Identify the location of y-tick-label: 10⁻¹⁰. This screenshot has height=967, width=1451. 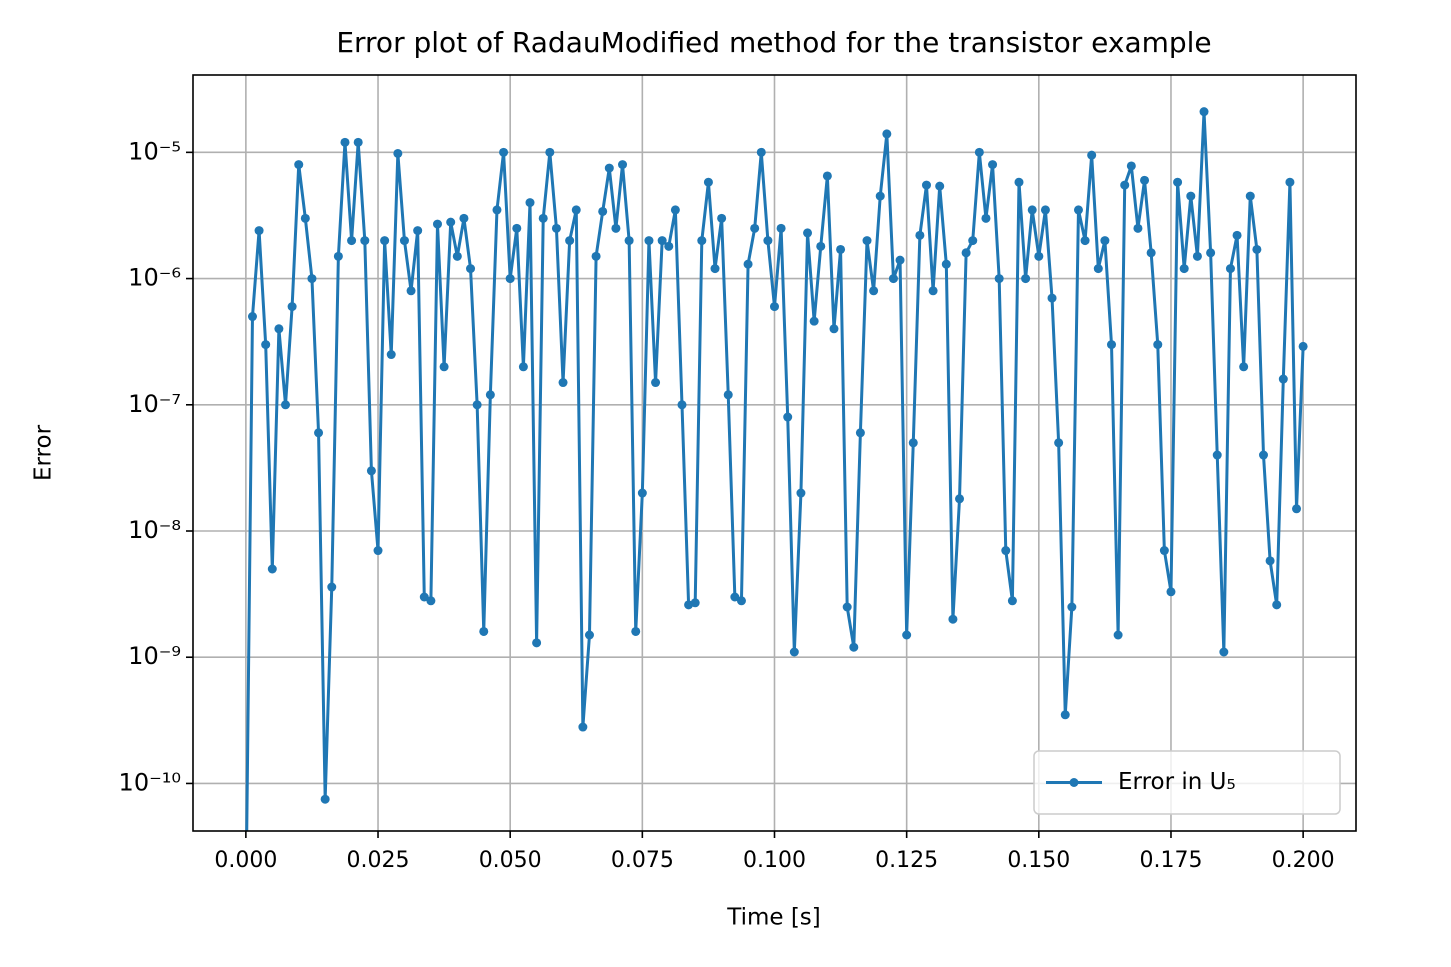
(150, 782).